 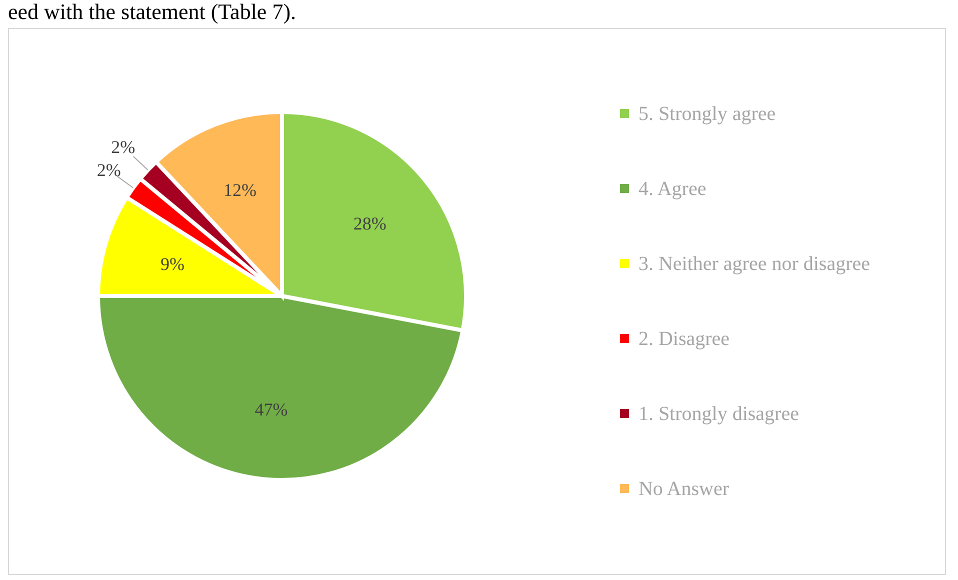 I want to click on text: eed with the statement (Table 7)., so click(x=153, y=12).